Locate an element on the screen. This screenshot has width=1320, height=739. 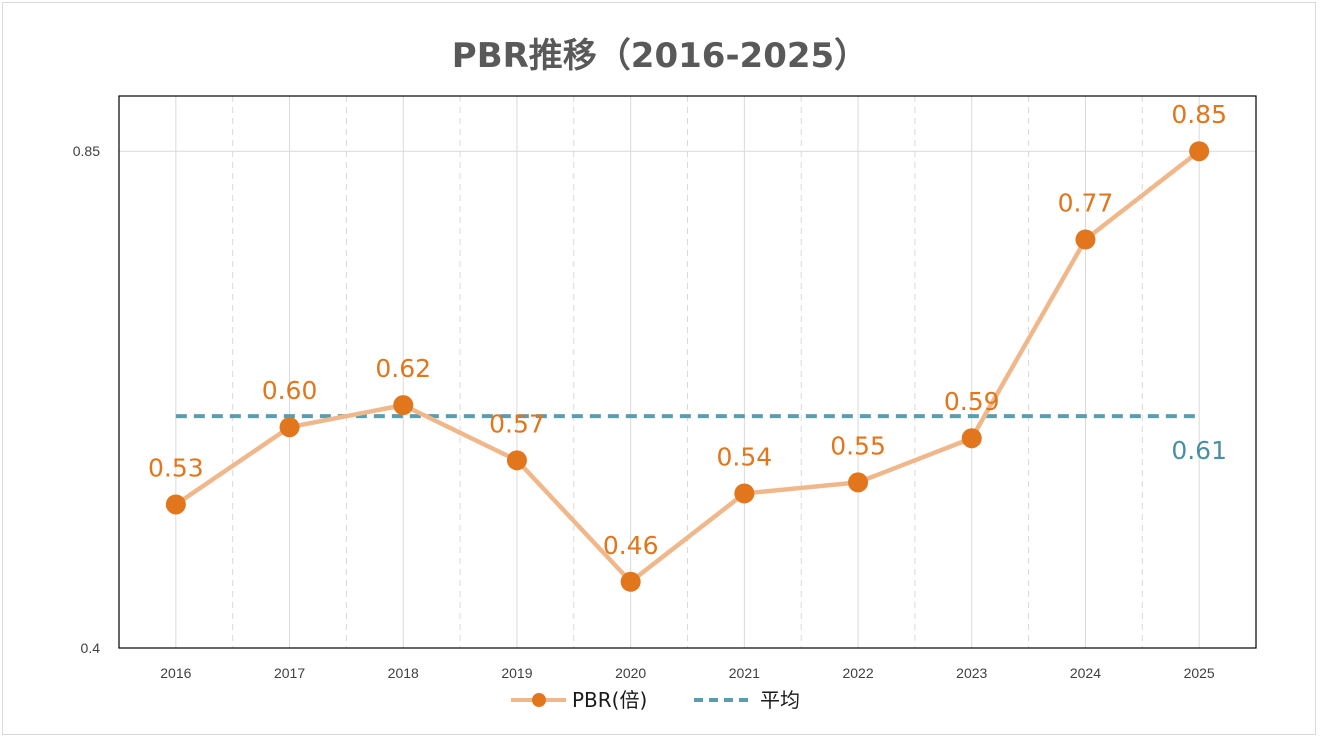
x-tick-label: 2025 is located at coordinates (1199, 673).